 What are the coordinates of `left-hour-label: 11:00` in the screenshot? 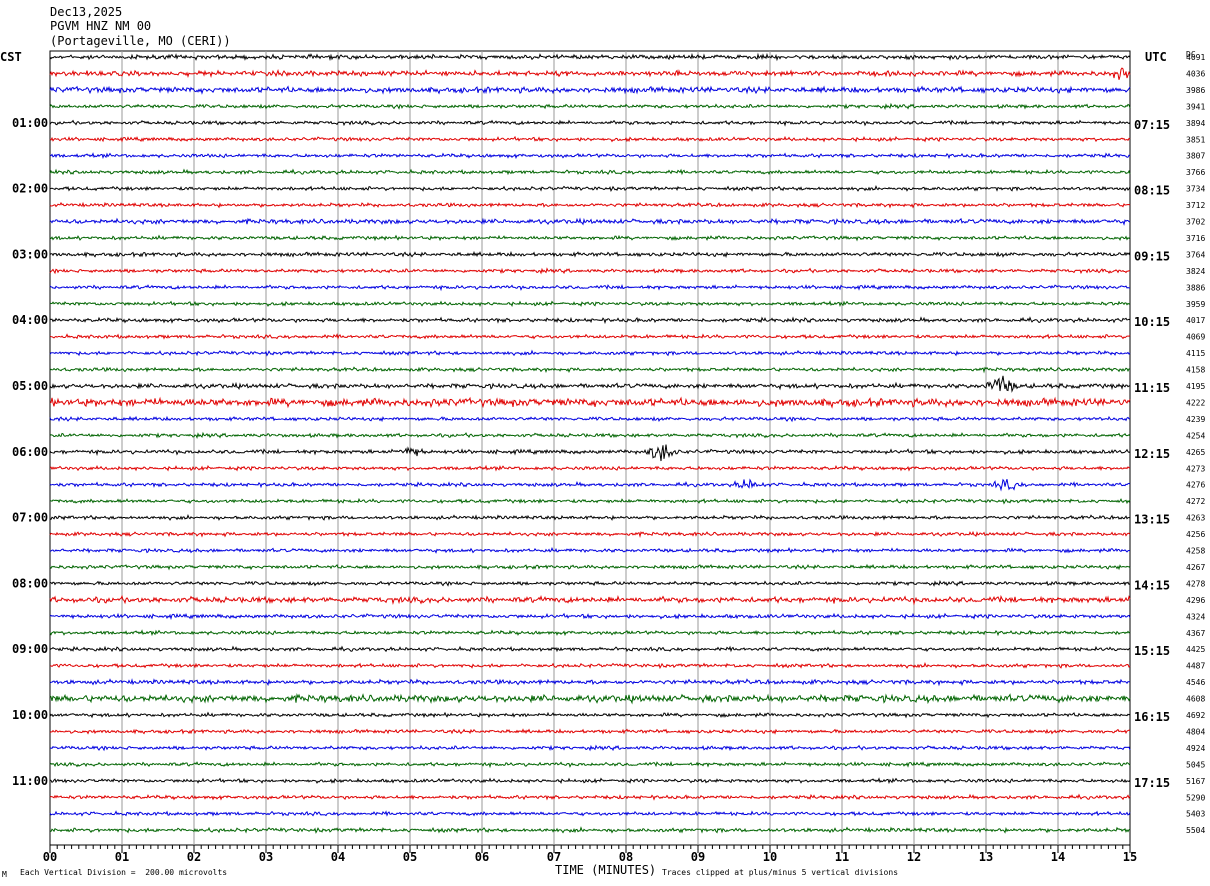 It's located at (30, 781).